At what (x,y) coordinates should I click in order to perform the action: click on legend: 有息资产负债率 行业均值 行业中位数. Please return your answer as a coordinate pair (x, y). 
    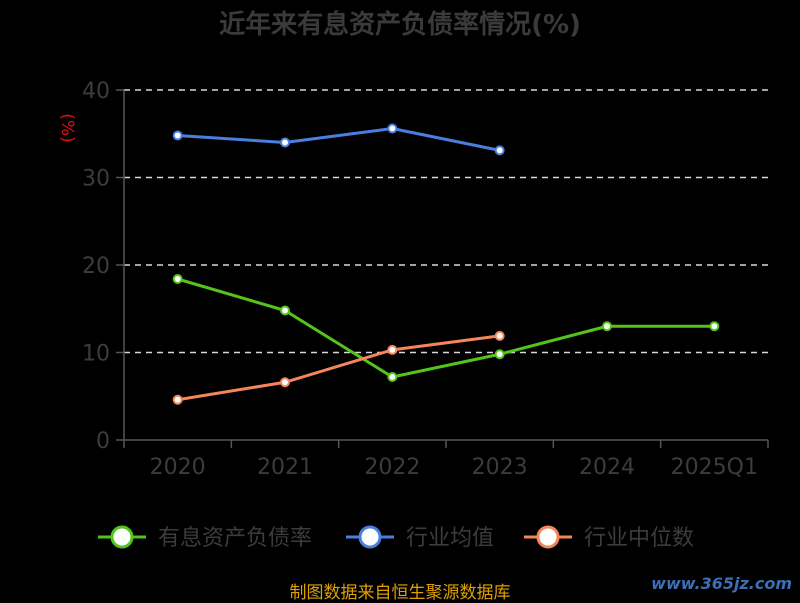
    Looking at the image, I should click on (396, 538).